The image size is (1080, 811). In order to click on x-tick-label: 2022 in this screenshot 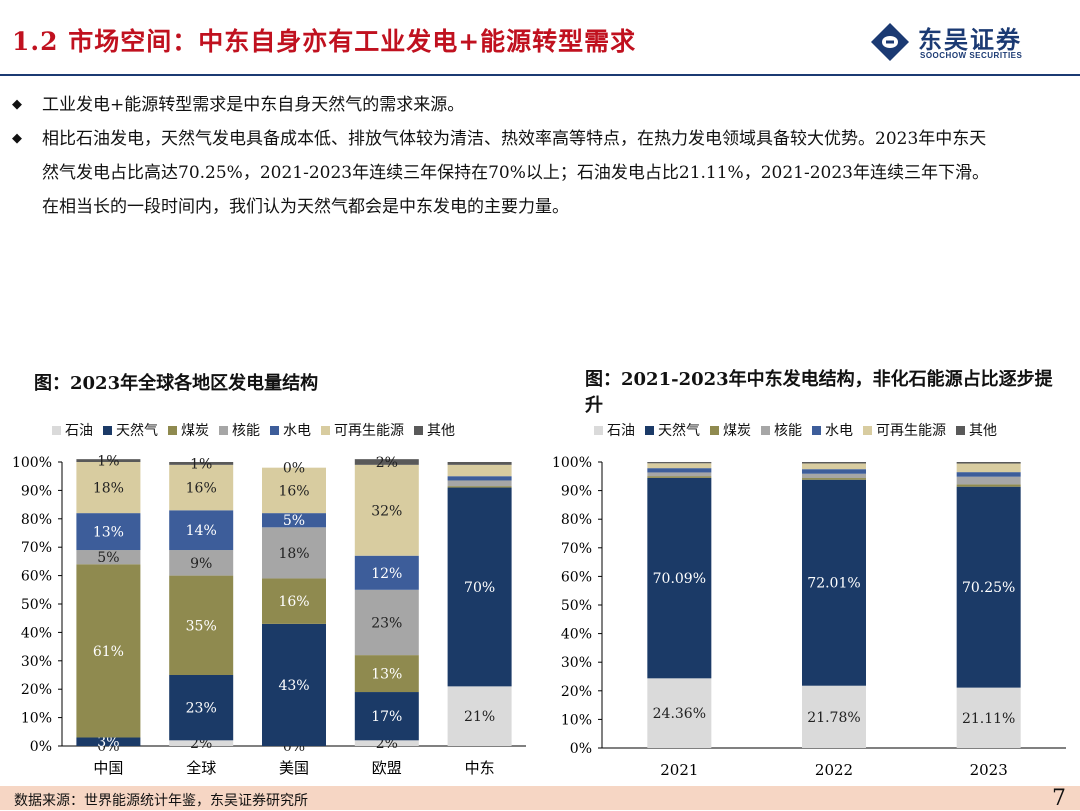, I will do `click(834, 770)`.